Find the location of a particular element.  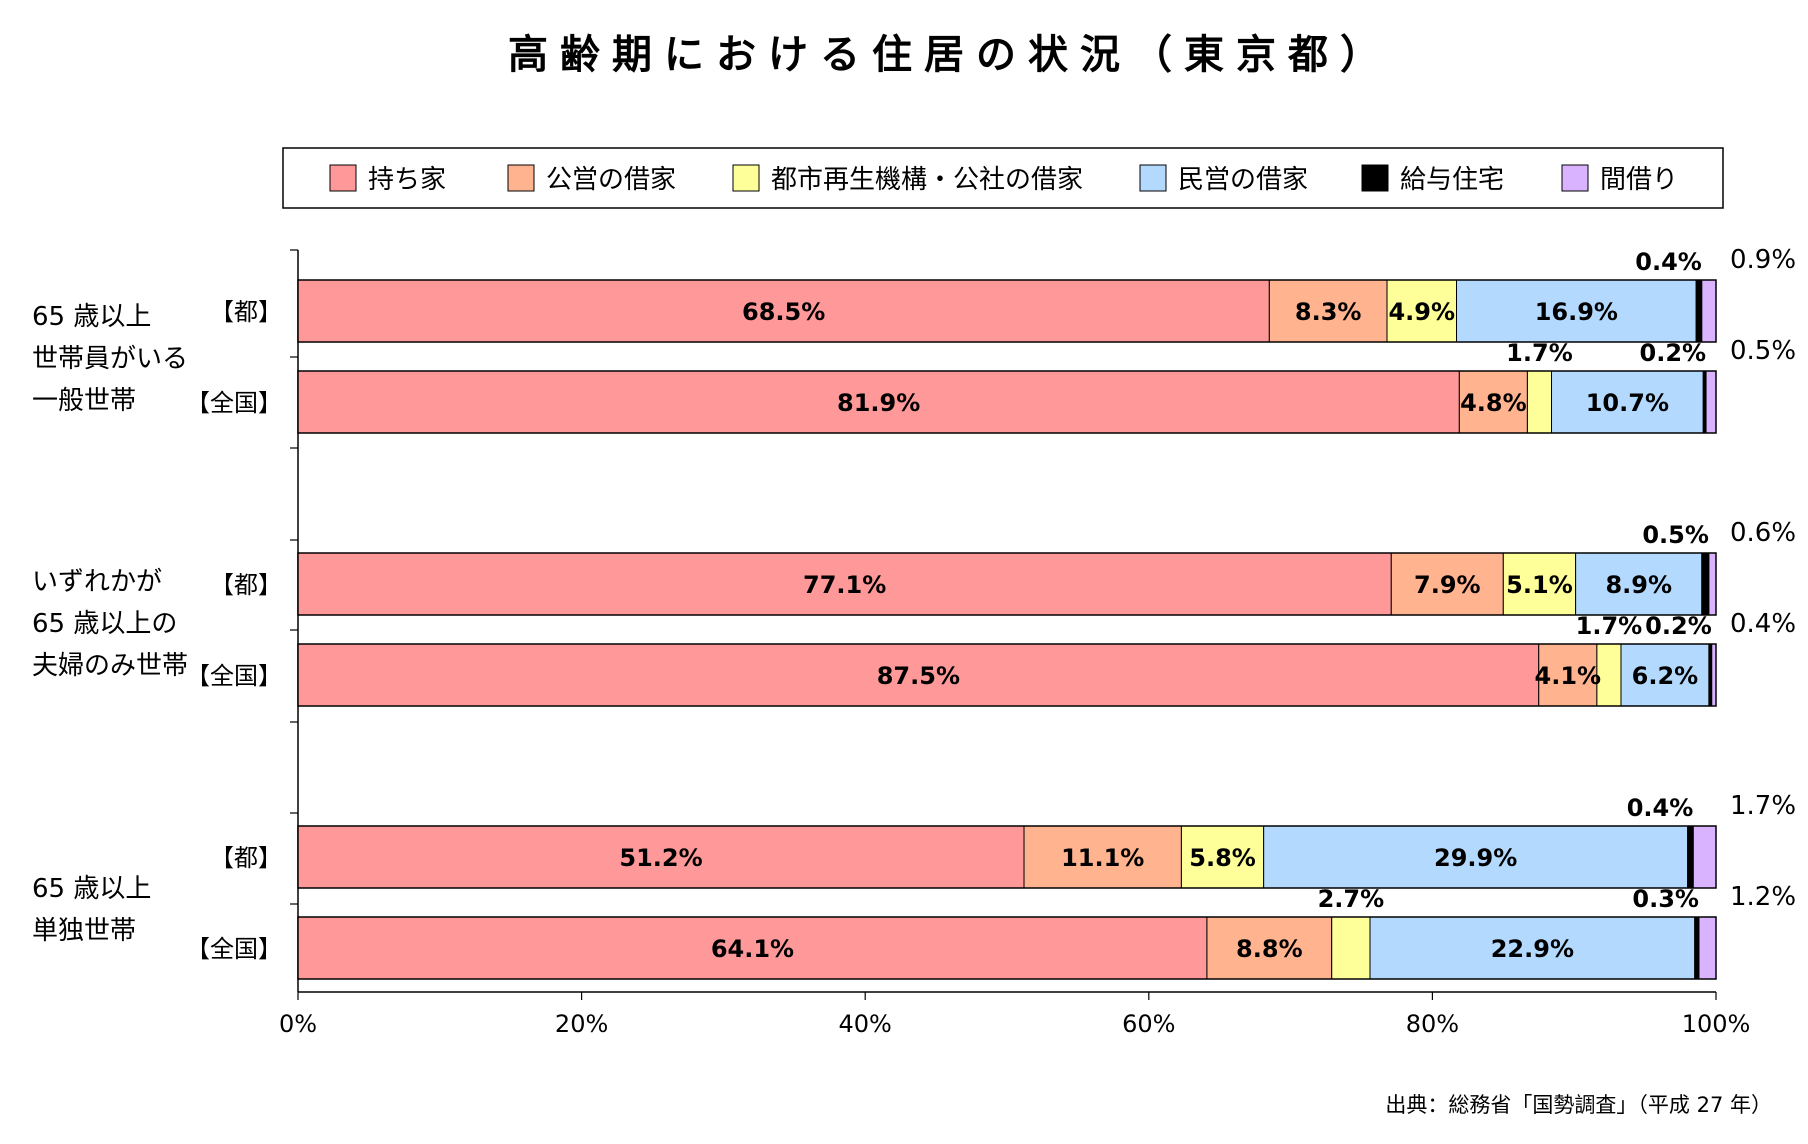

data-label-2-0-3: 29.9% is located at coordinates (1475, 858).